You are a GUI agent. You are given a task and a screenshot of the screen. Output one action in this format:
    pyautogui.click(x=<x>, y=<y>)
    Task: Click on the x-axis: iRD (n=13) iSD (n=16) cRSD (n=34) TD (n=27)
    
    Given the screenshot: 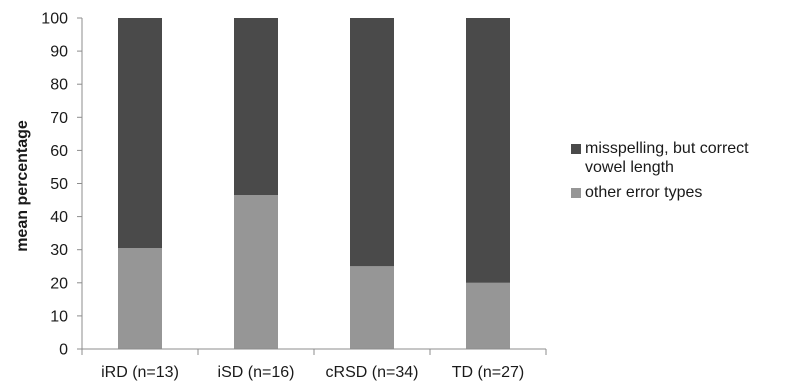 What is the action you would take?
    pyautogui.click(x=314, y=364)
    